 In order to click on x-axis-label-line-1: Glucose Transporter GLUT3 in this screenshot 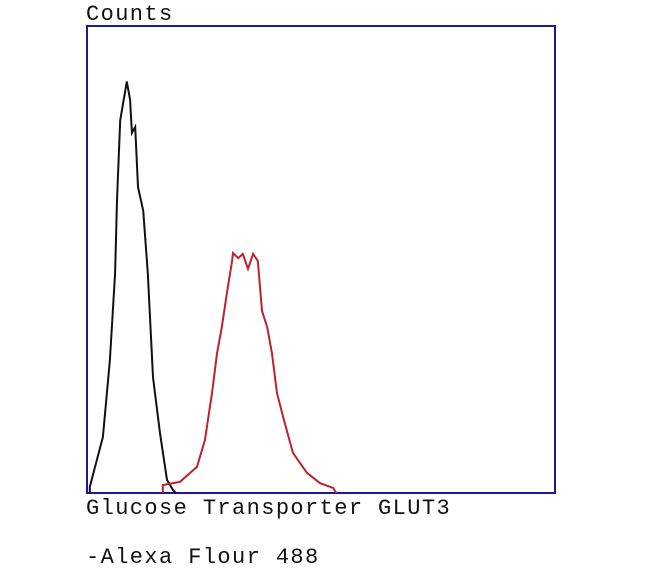, I will do `click(269, 508)`.